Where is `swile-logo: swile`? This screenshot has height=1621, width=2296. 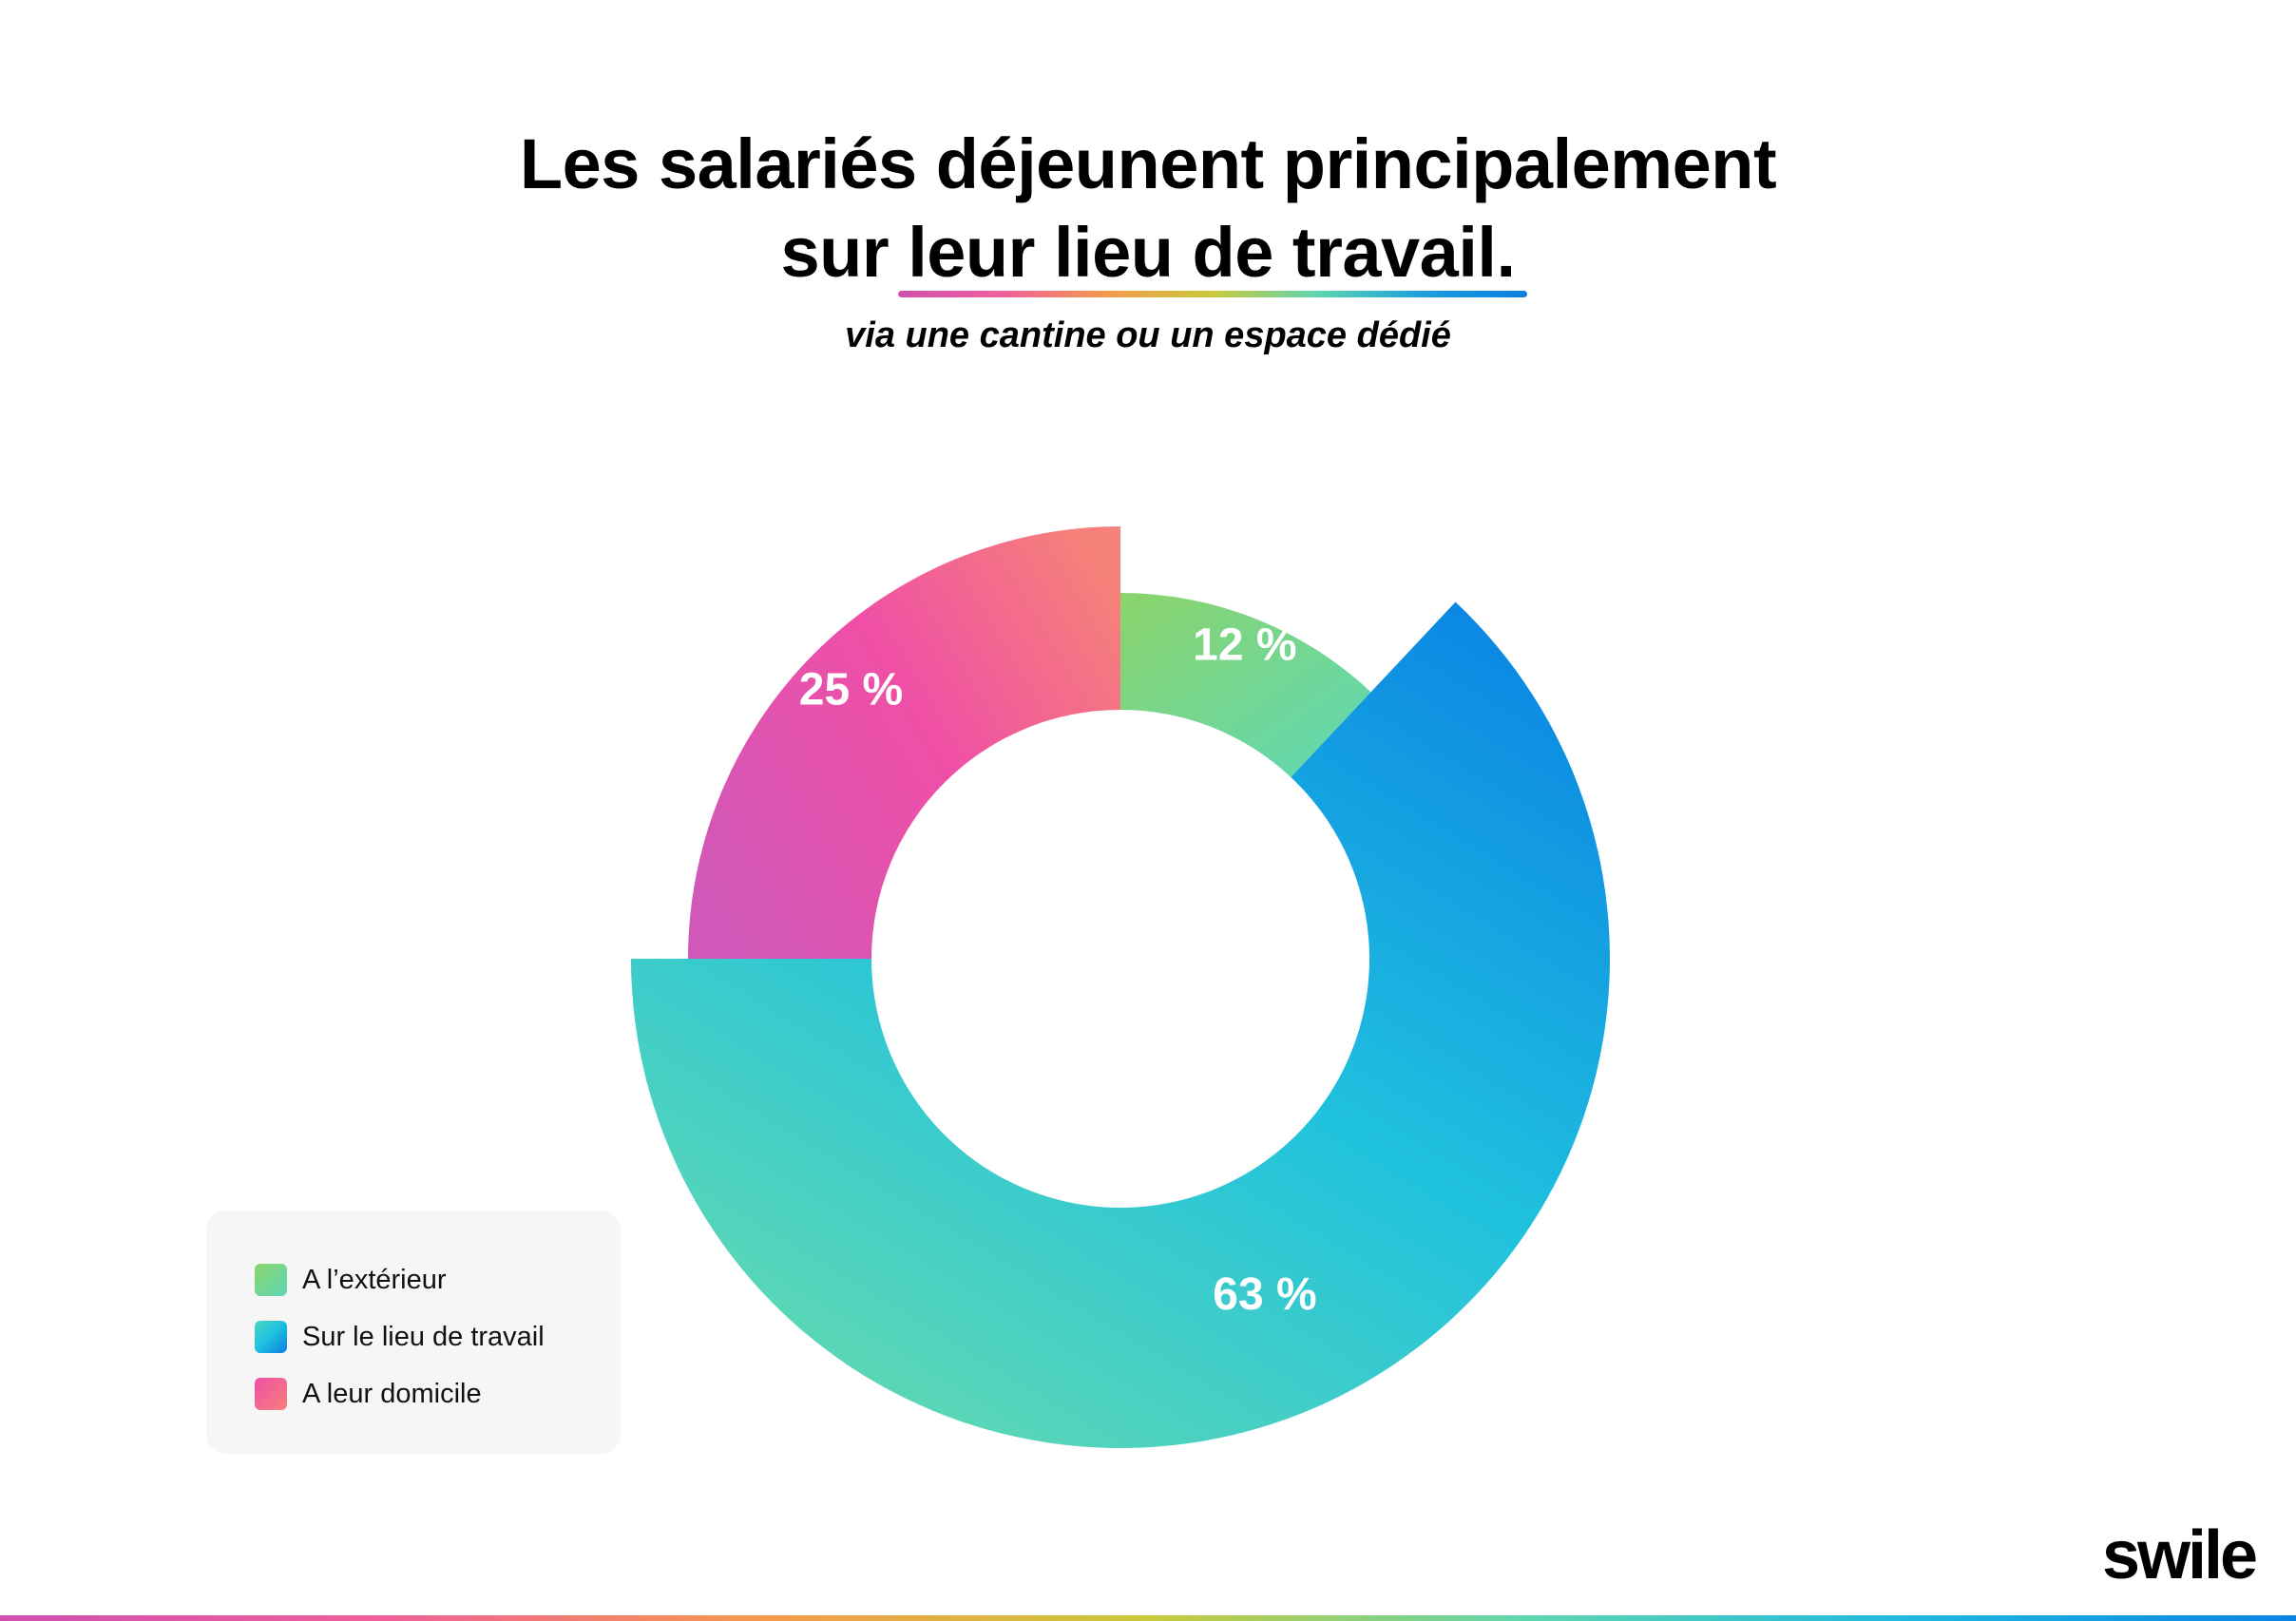
swile-logo: swile is located at coordinates (2180, 1555).